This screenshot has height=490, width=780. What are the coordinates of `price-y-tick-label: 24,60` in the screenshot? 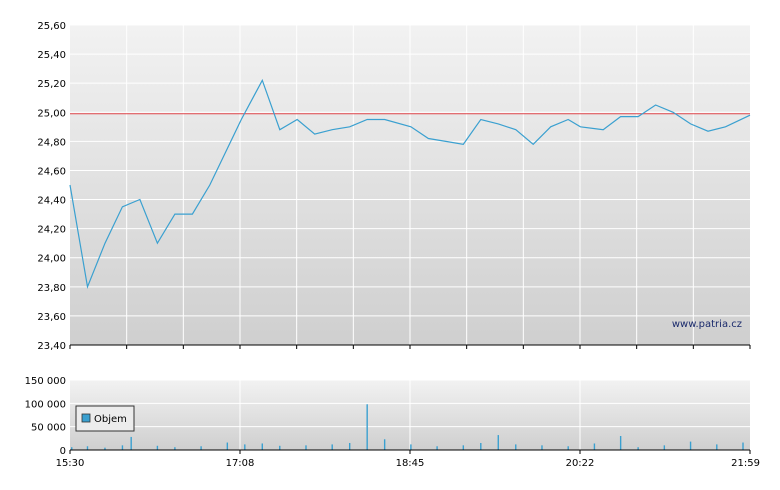 It's located at (51, 171).